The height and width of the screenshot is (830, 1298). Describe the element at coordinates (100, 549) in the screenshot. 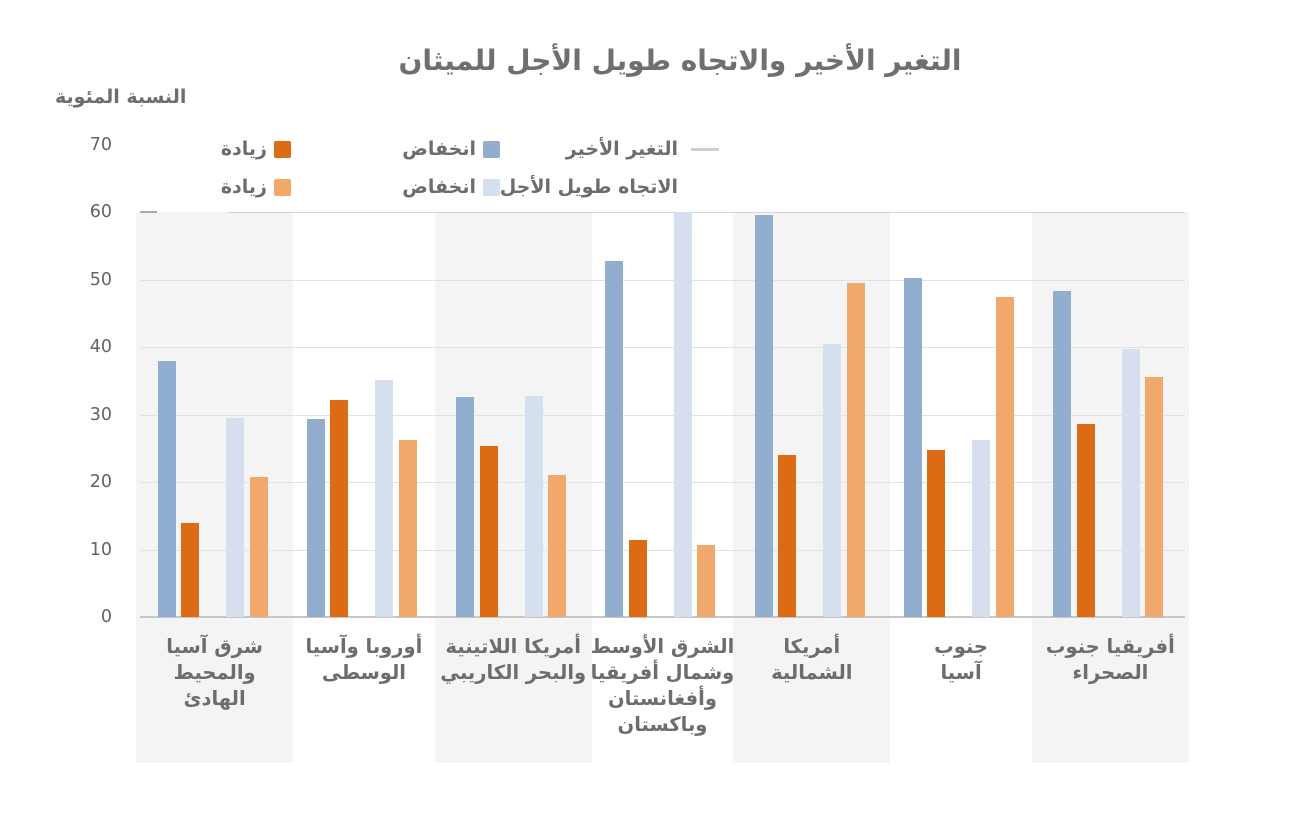

I see `y-tick-label: 10` at that location.